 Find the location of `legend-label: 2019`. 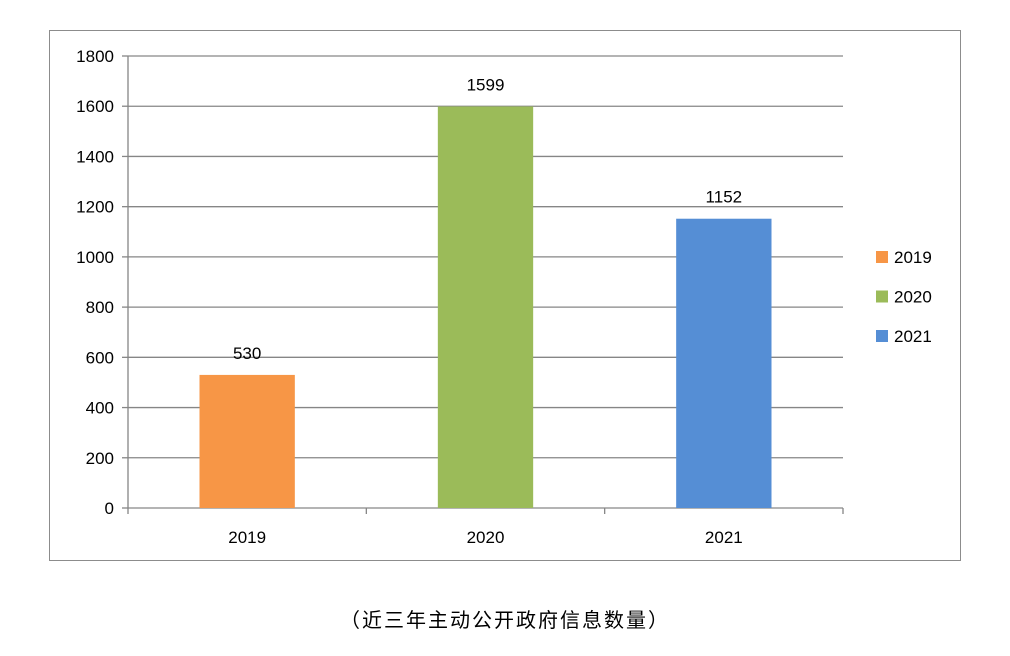

legend-label: 2019 is located at coordinates (913, 257).